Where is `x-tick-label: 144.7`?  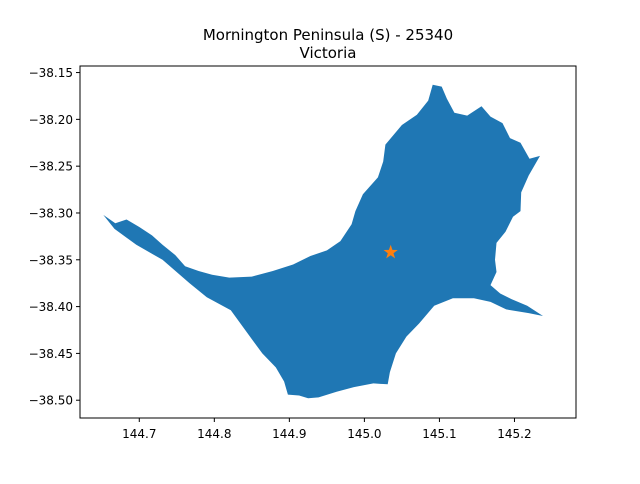
x-tick-label: 144.7 is located at coordinates (139, 434).